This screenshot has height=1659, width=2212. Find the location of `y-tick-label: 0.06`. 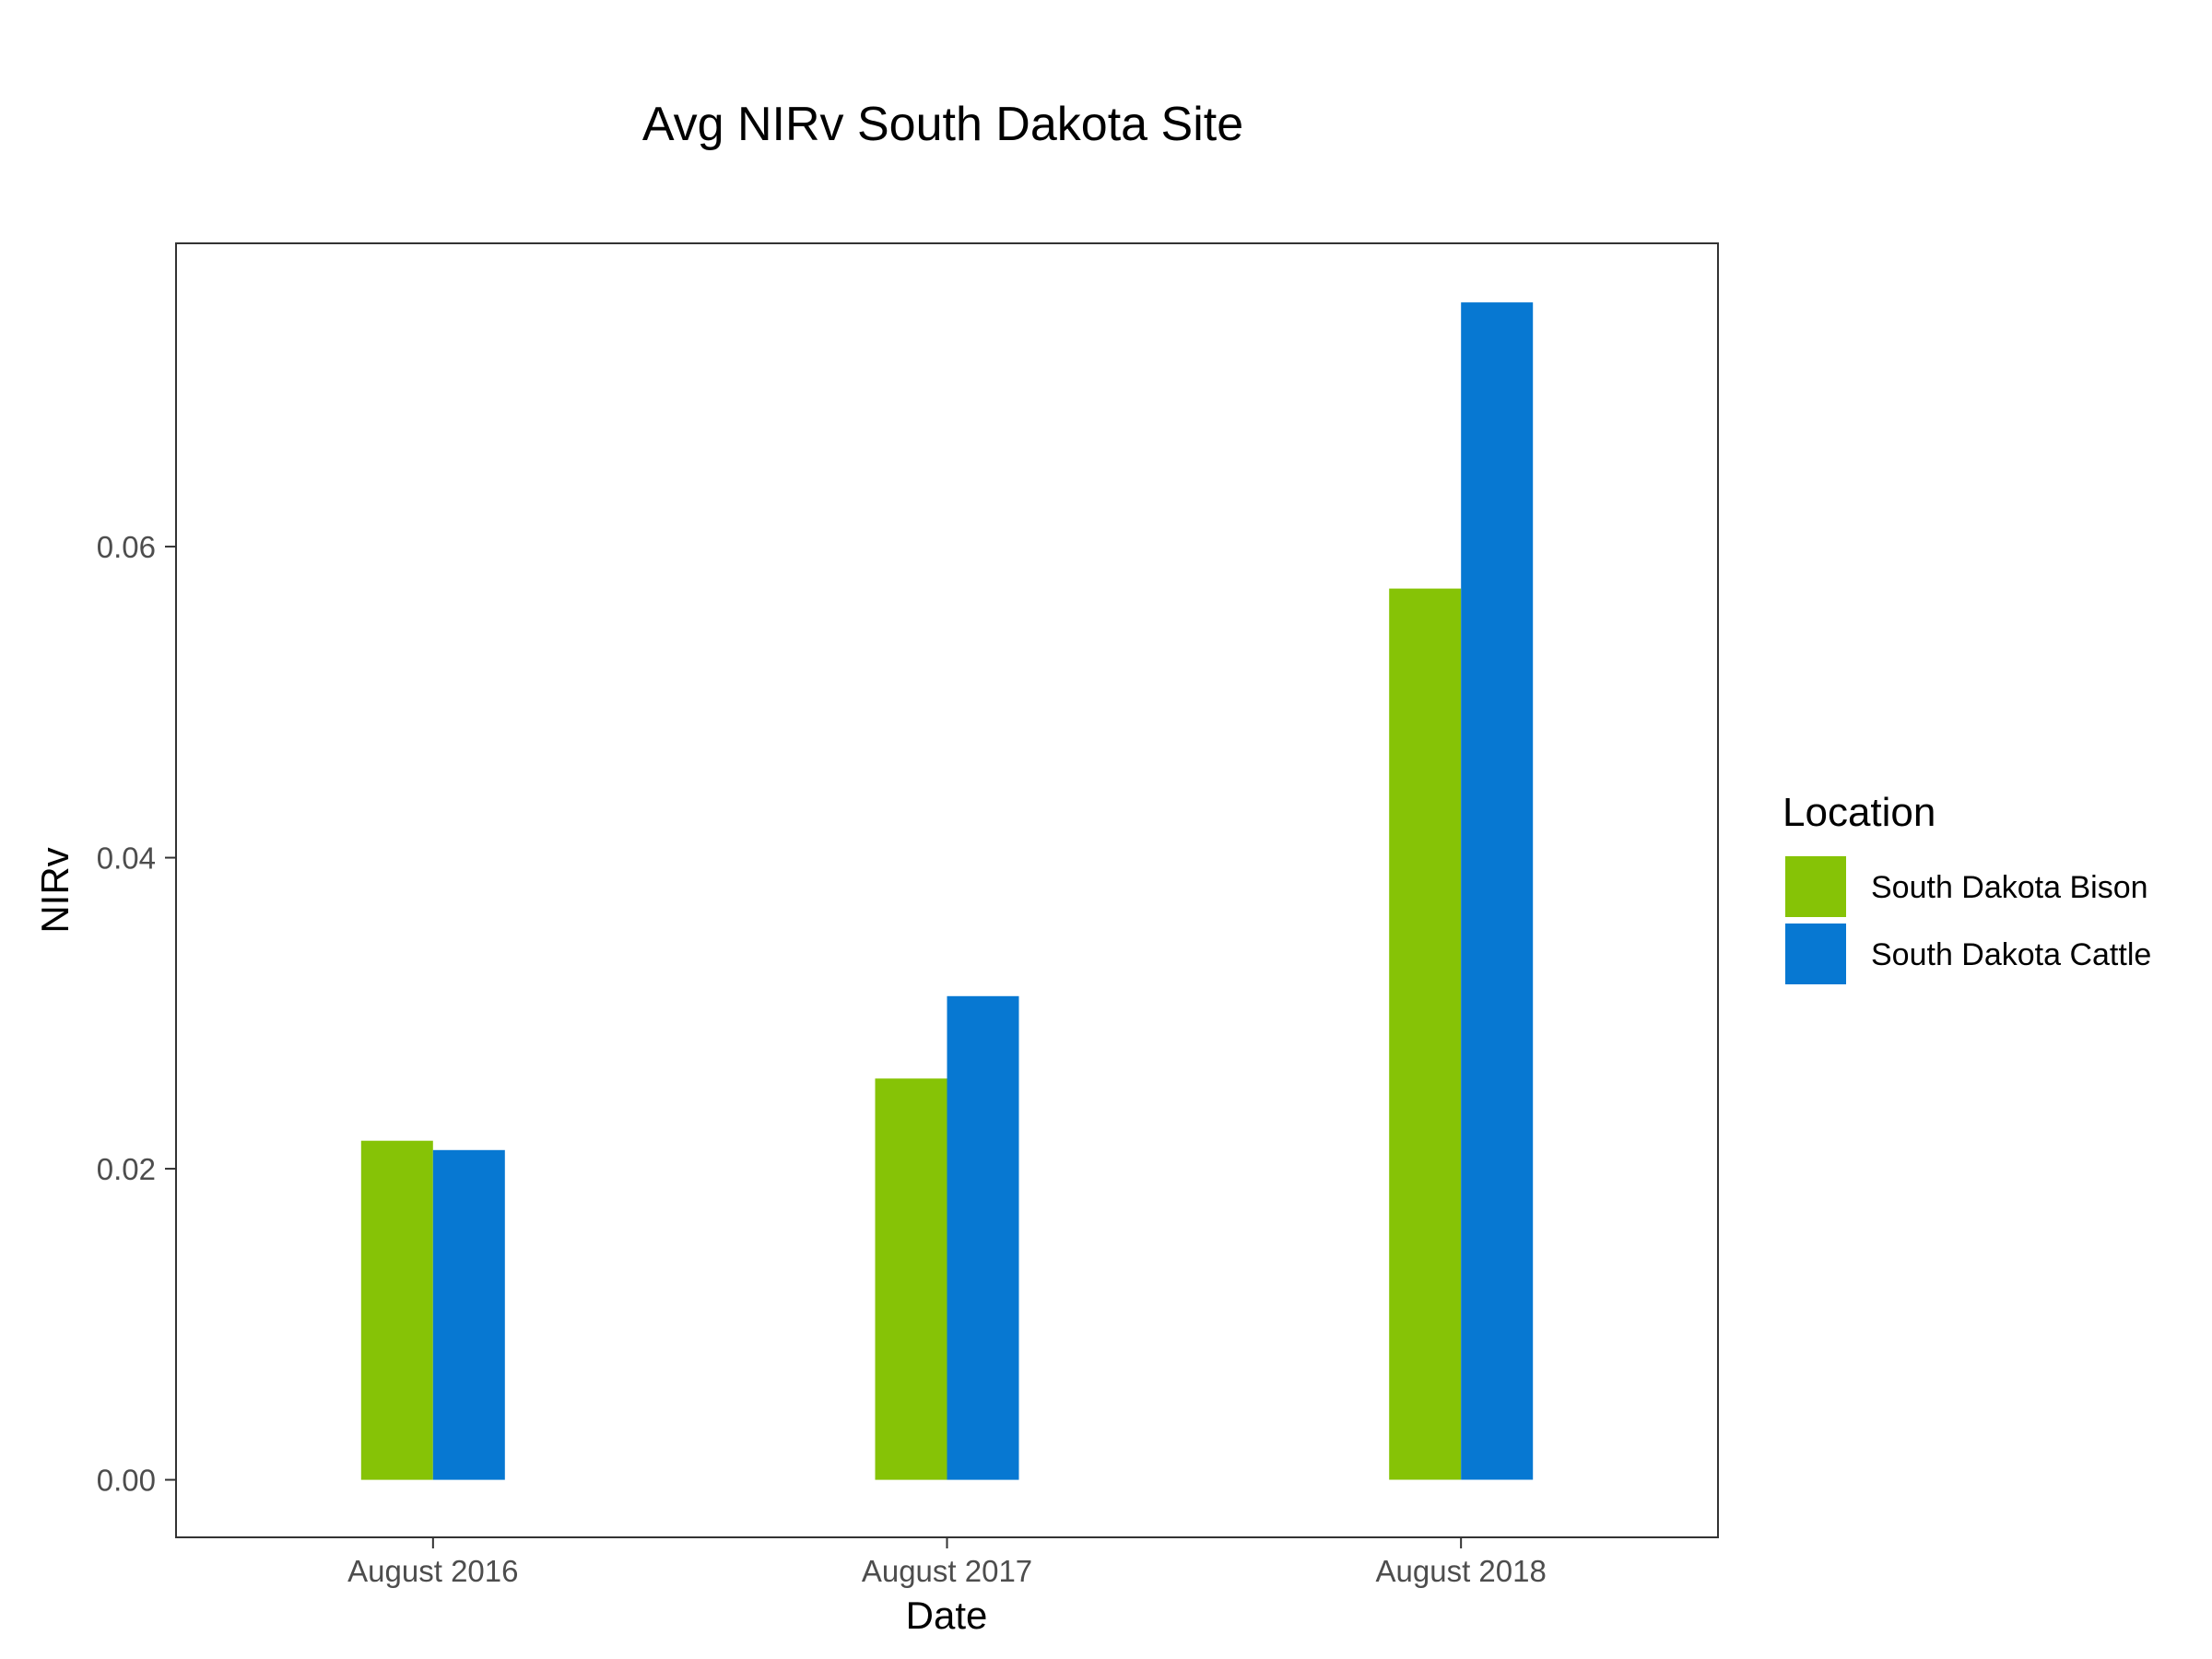

y-tick-label: 0.06 is located at coordinates (126, 547).